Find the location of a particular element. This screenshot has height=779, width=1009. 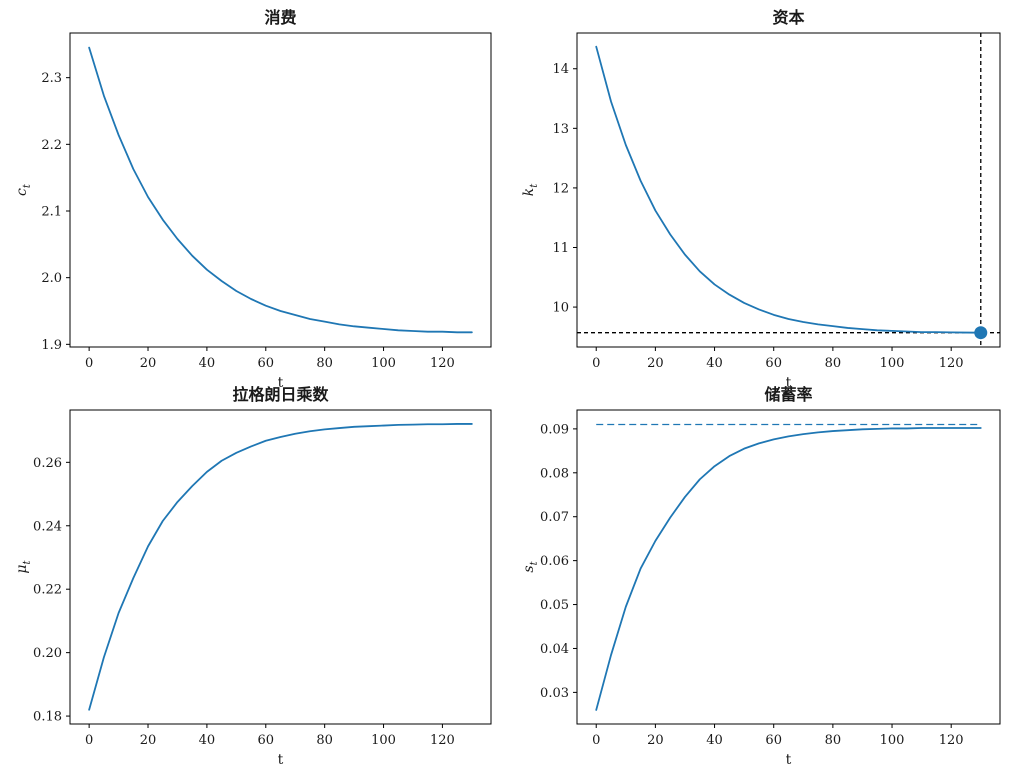

y-axis-label: st is located at coordinates (530, 566).